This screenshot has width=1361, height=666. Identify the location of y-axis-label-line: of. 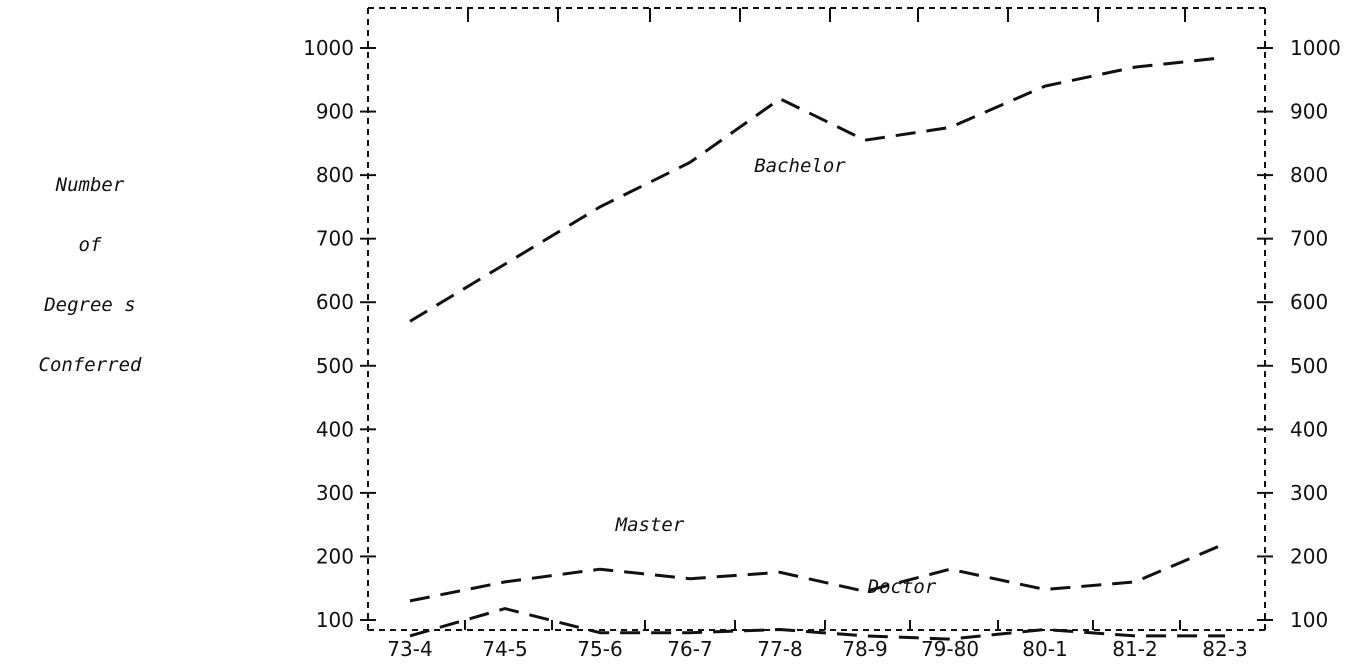
(90, 245).